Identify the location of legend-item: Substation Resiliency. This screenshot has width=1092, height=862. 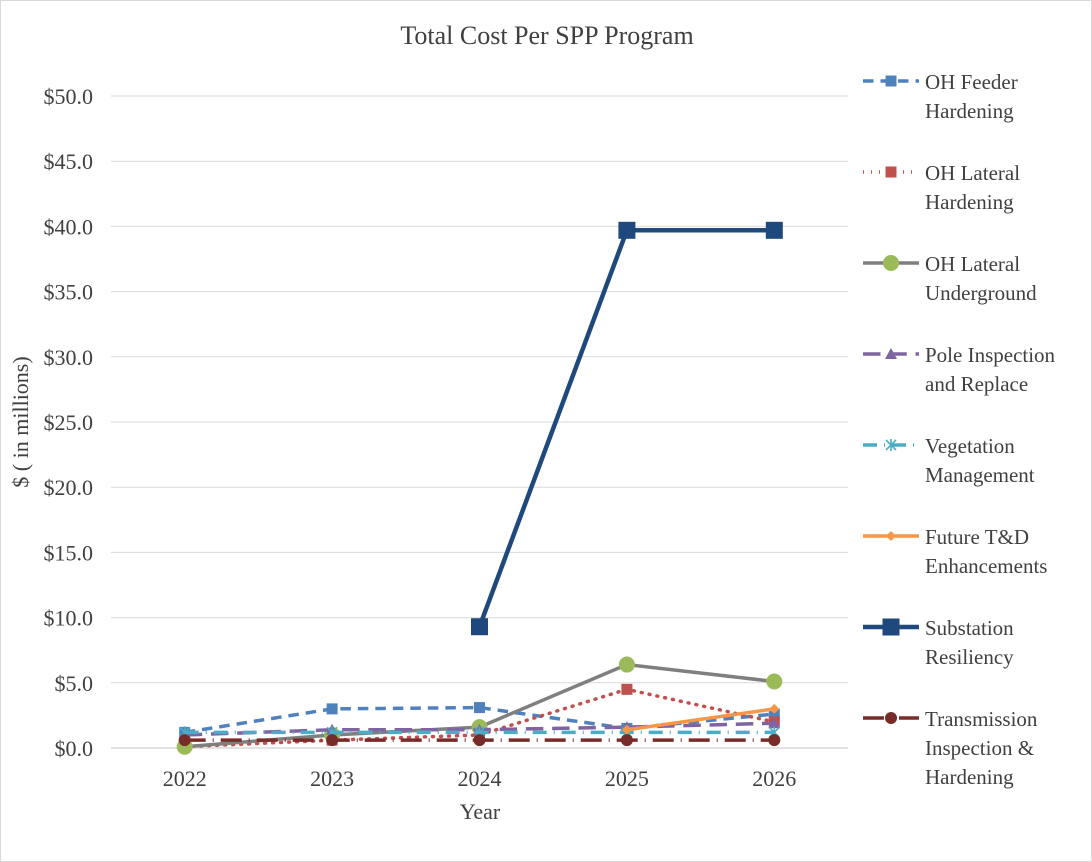
(938, 642).